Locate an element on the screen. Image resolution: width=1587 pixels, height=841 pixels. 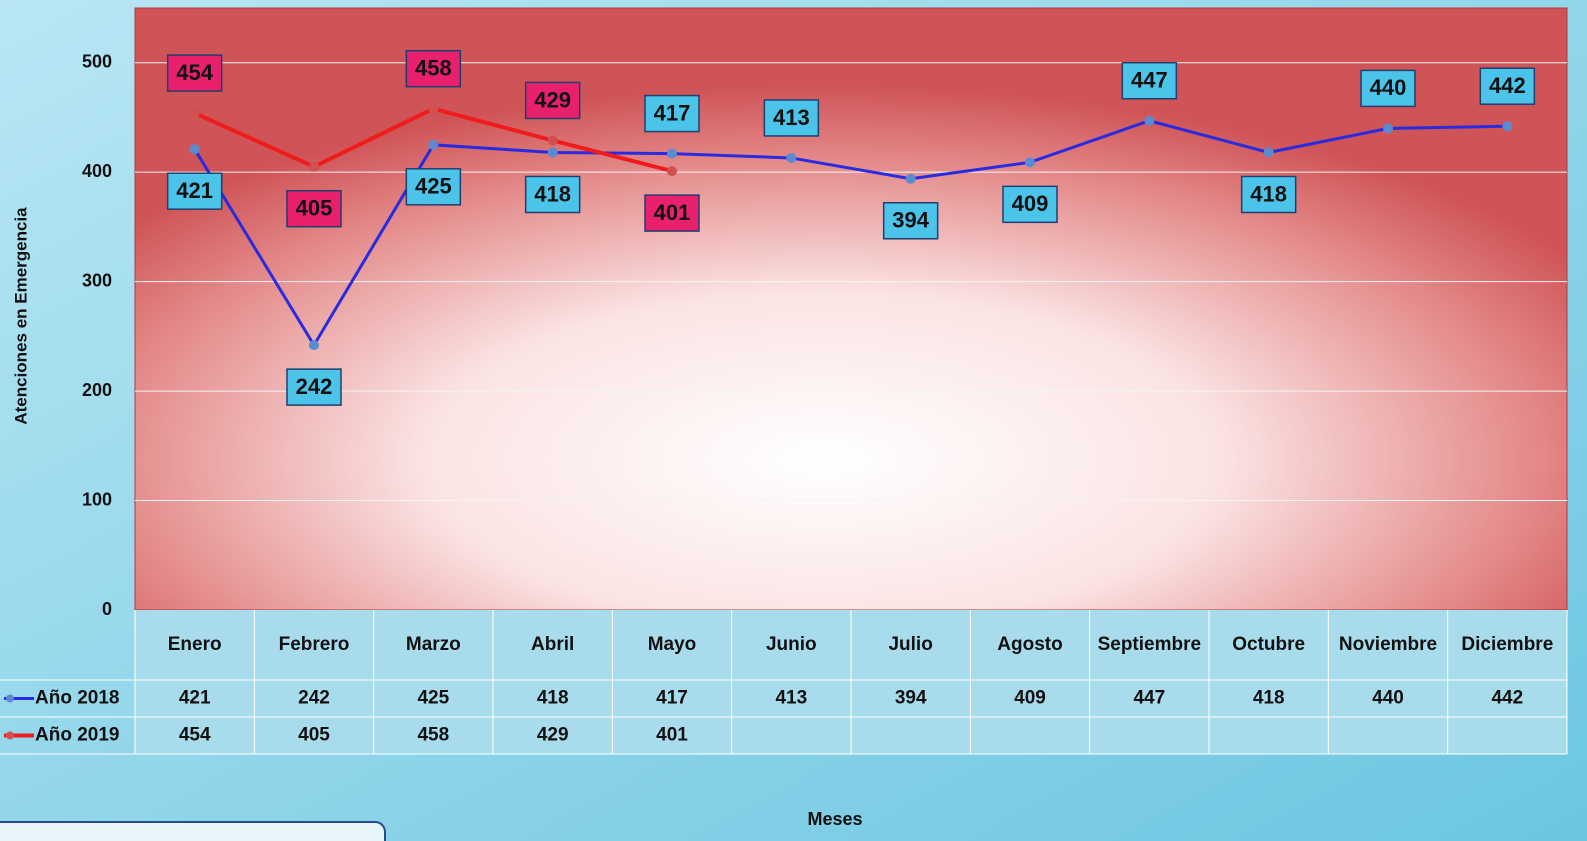
data-label: 429 is located at coordinates (552, 99).